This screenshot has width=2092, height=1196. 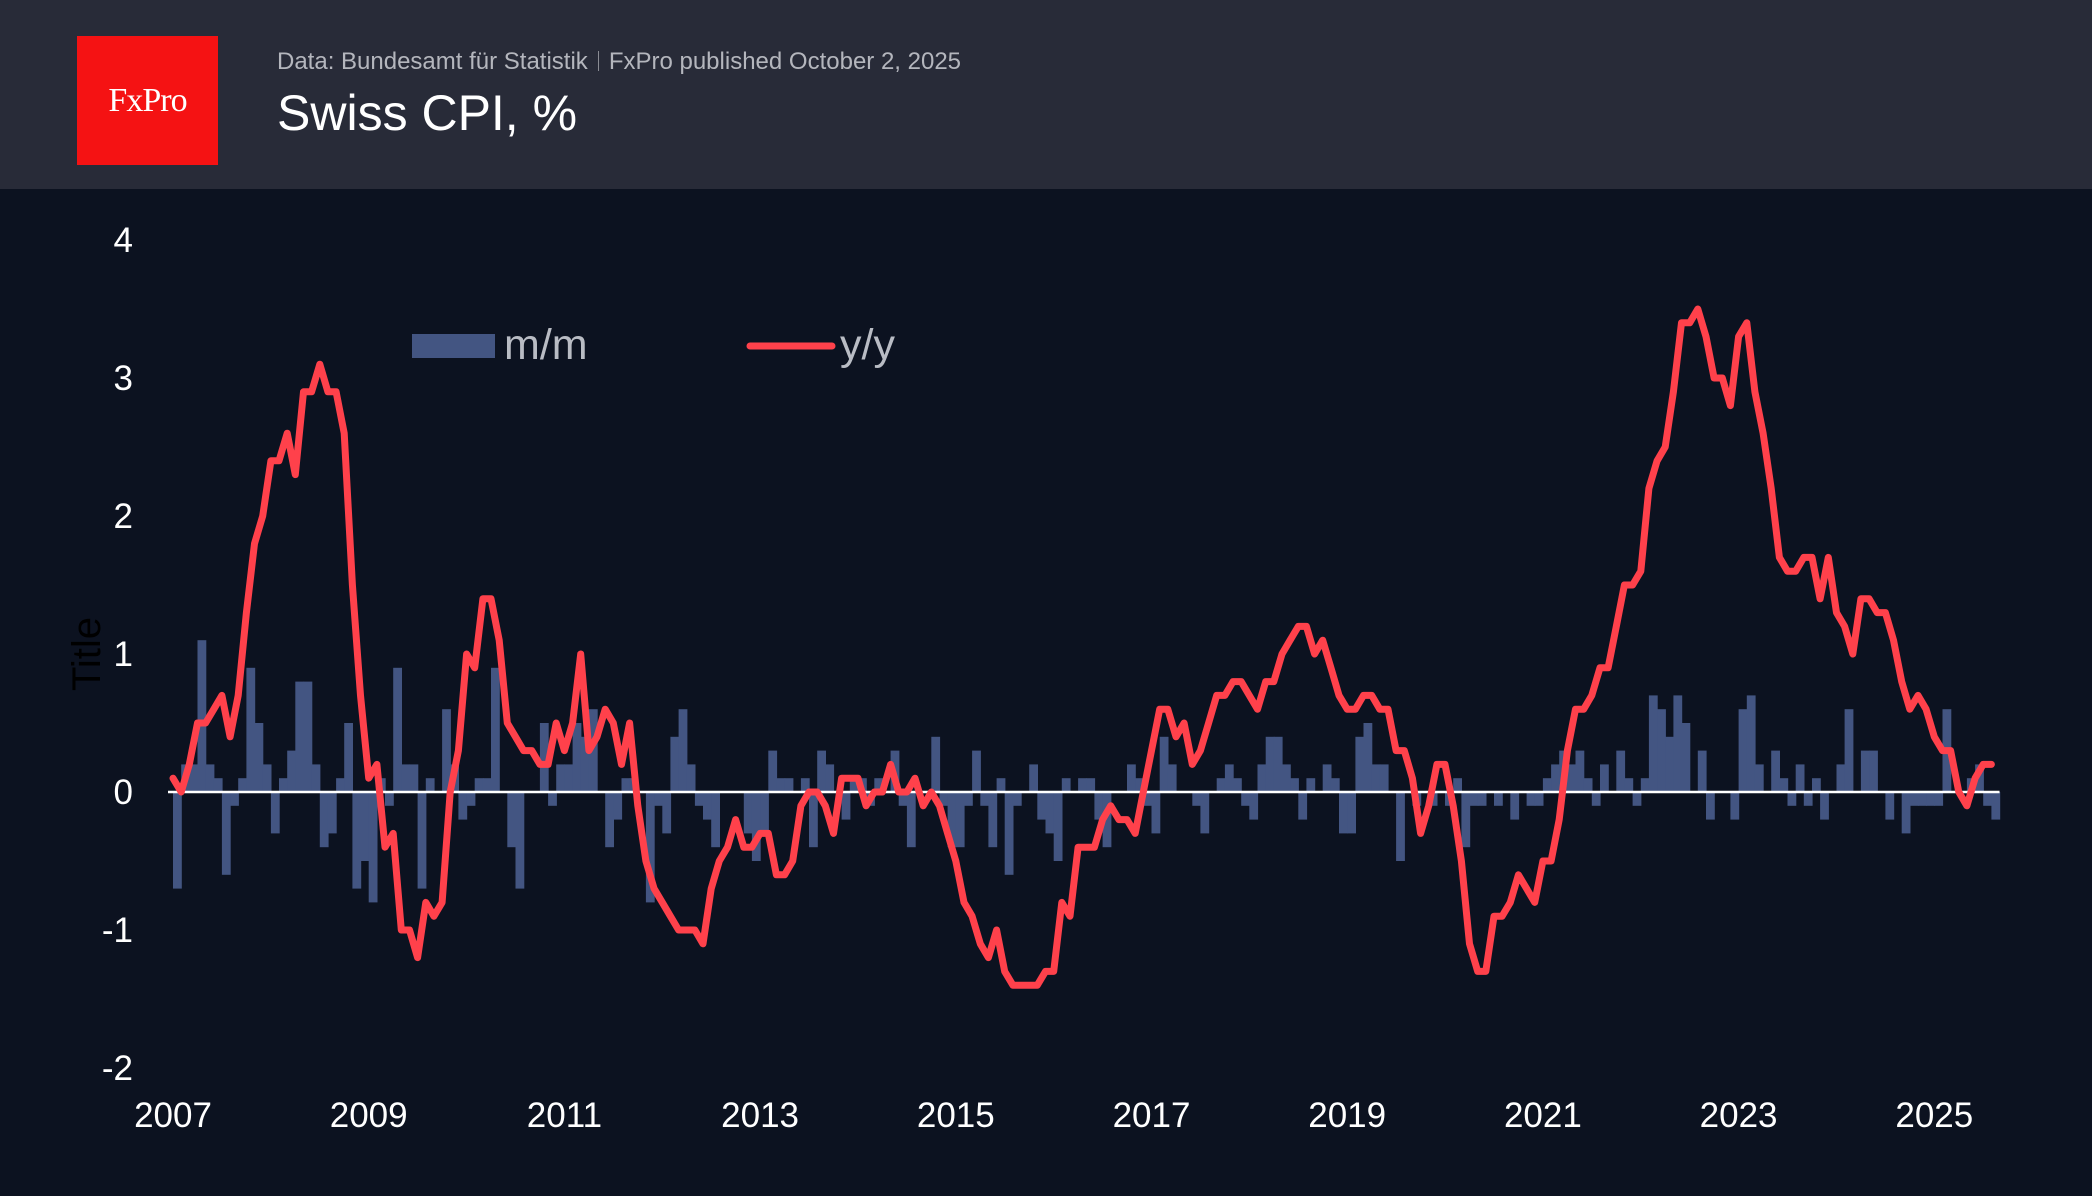 What do you see at coordinates (598, 61) in the screenshot?
I see `separator` at bounding box center [598, 61].